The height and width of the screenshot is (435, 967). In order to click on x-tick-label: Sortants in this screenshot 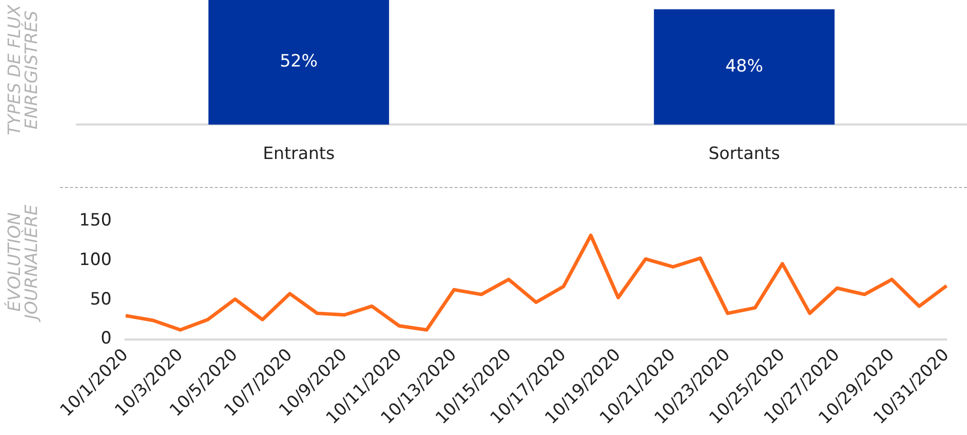, I will do `click(744, 154)`.